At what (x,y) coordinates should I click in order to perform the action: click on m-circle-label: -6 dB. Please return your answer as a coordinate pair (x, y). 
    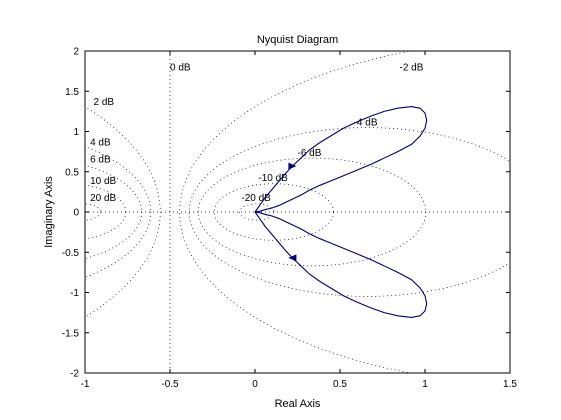
    Looking at the image, I should click on (310, 153).